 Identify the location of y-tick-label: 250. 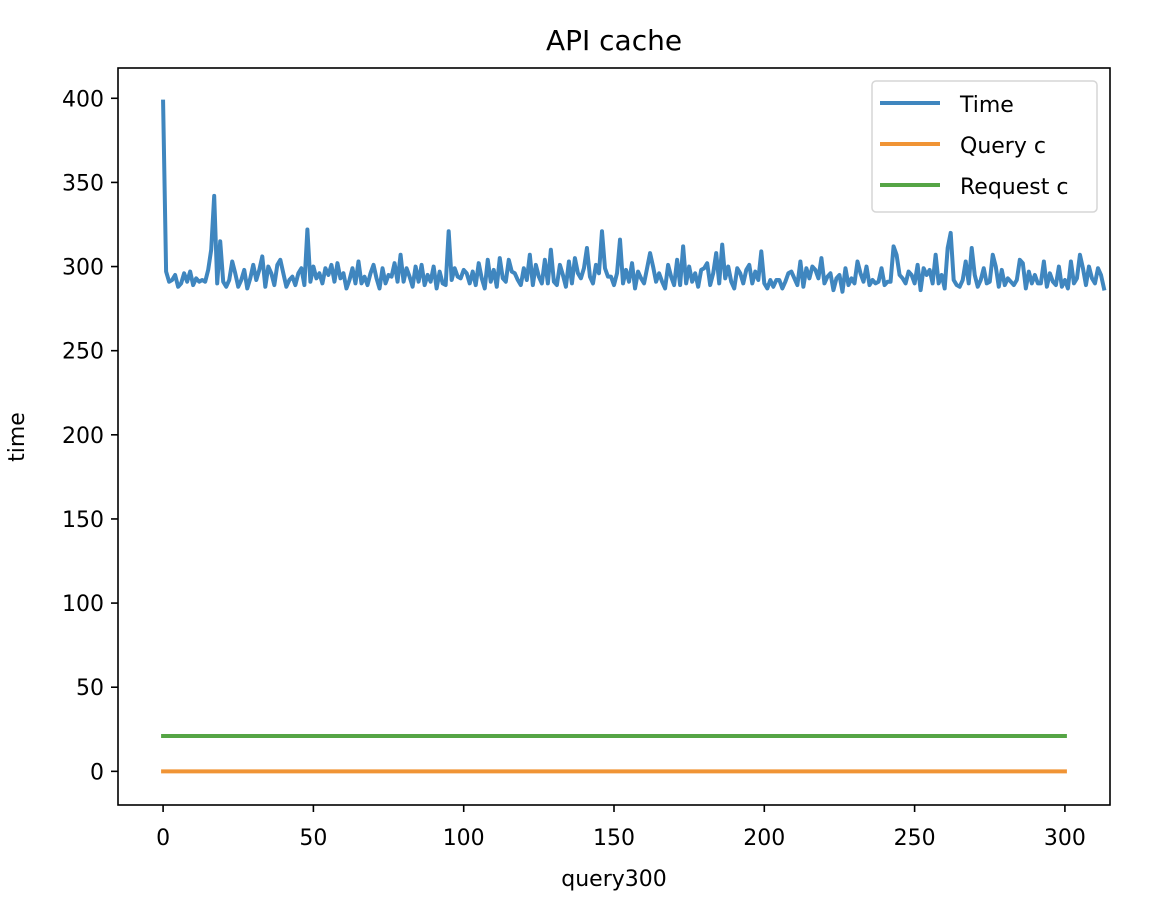
(83, 352).